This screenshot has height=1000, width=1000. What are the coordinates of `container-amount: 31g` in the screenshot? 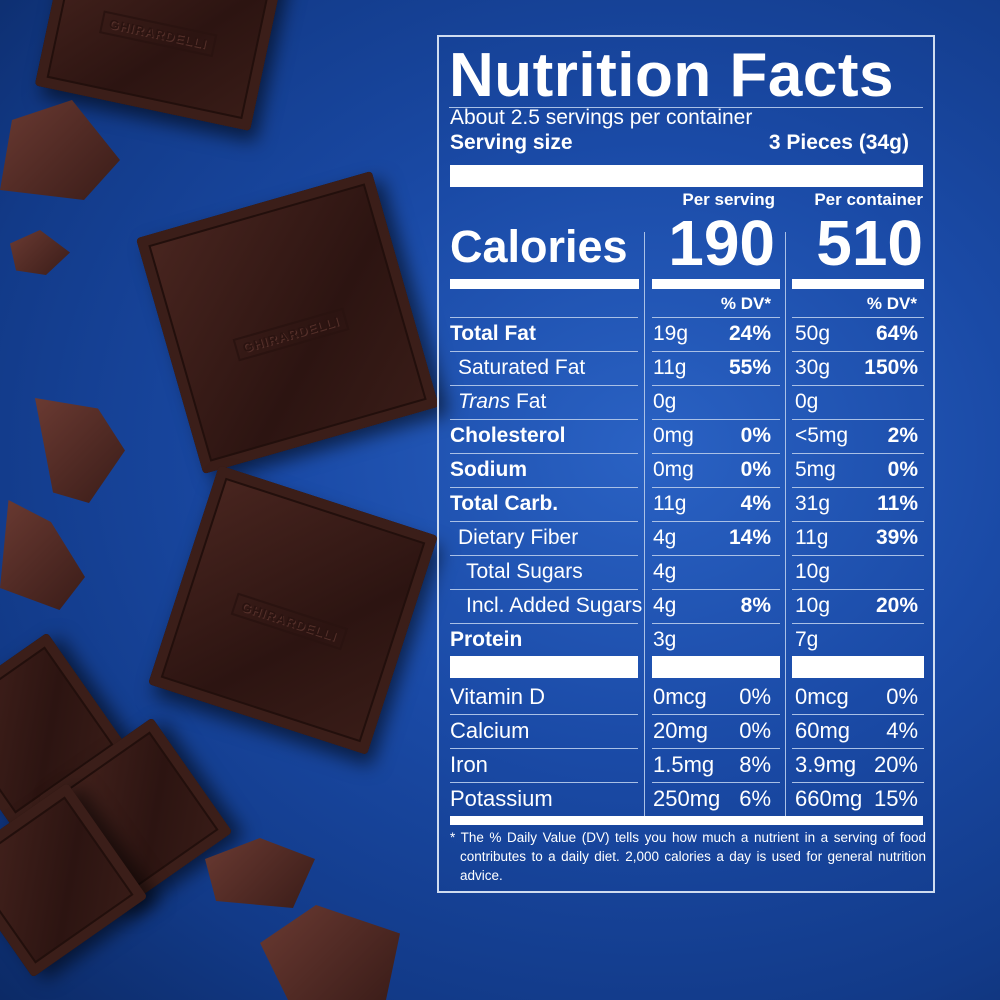 It's located at (813, 503).